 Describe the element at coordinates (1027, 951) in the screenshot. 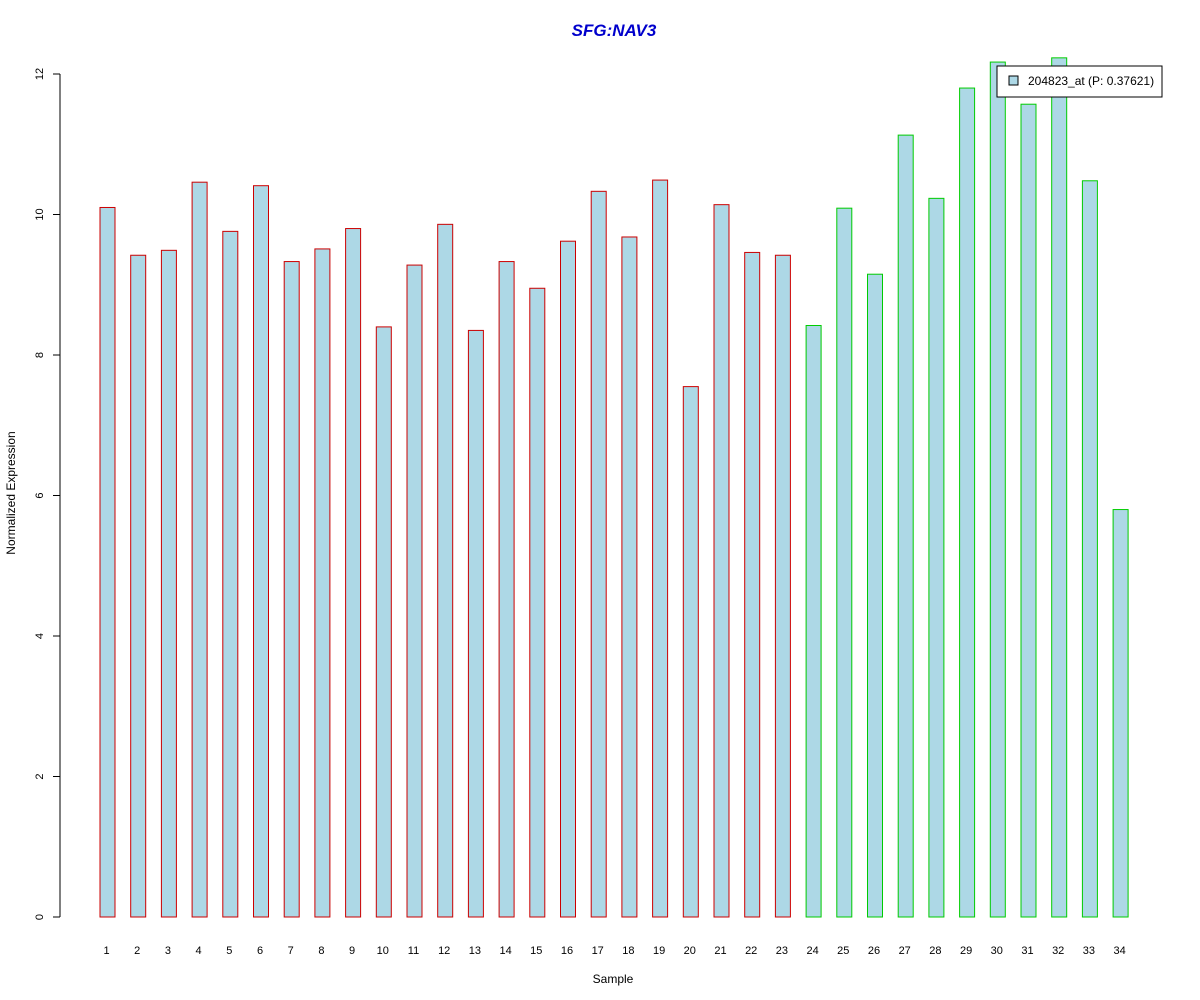

I see `x-tick-label: 31` at that location.